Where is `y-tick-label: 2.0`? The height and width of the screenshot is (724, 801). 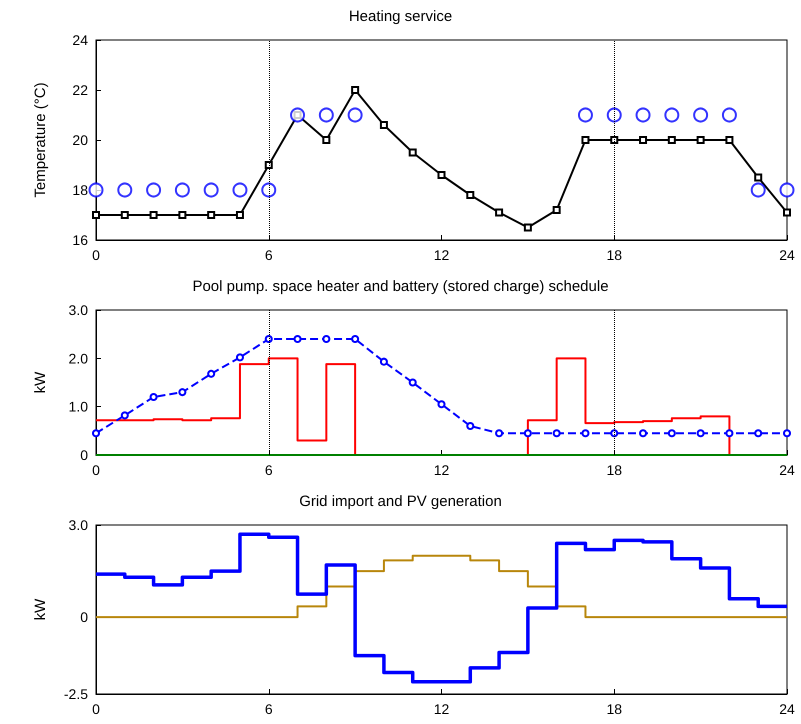 y-tick-label: 2.0 is located at coordinates (78, 358).